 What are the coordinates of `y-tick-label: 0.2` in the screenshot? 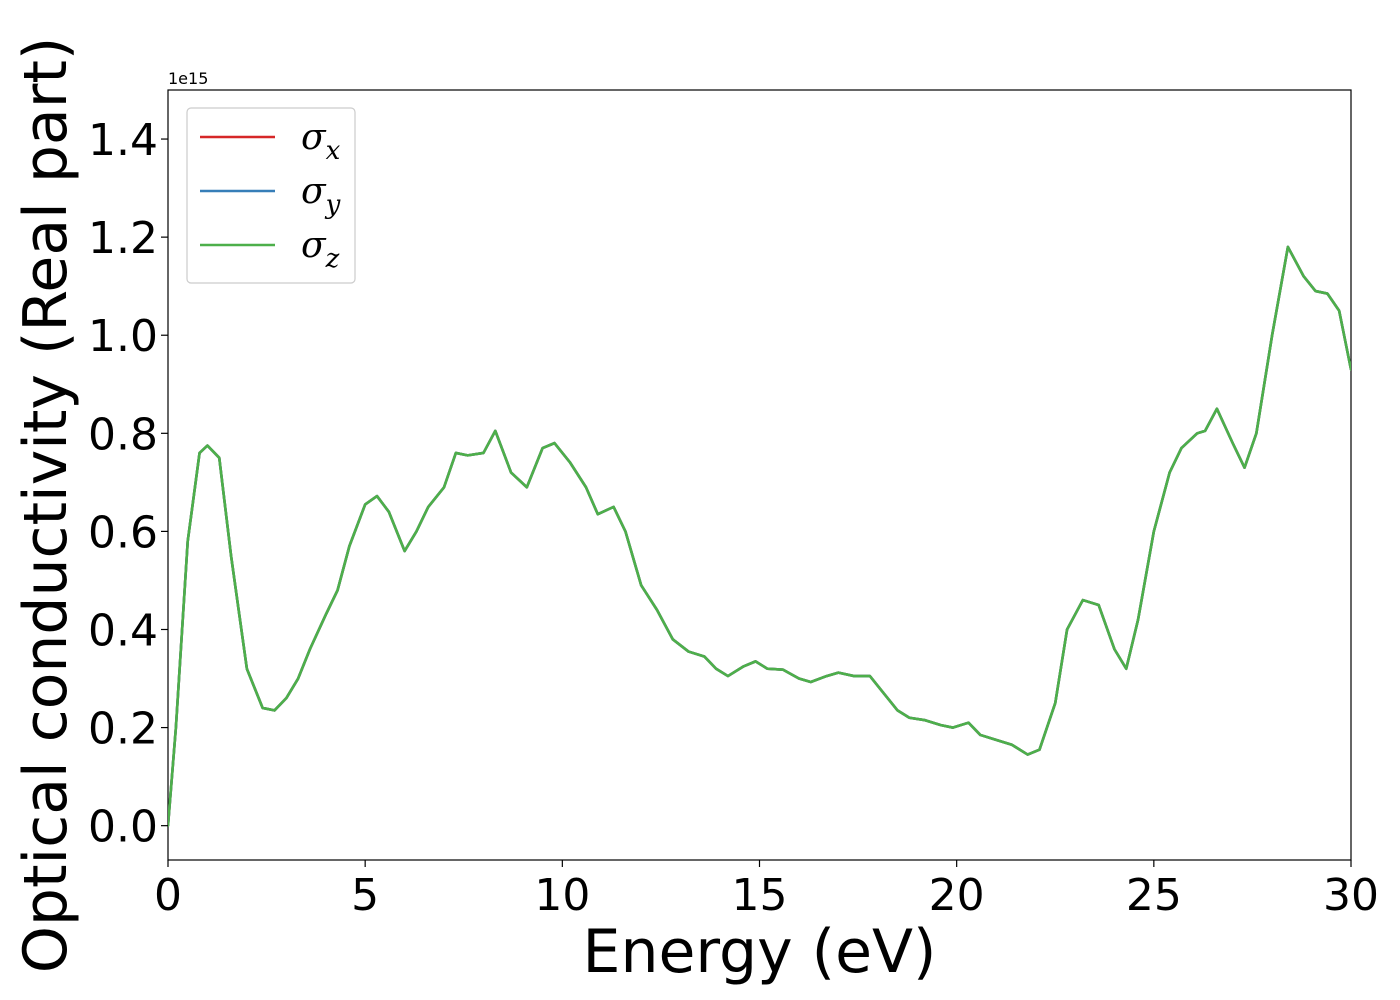 It's located at (123, 729).